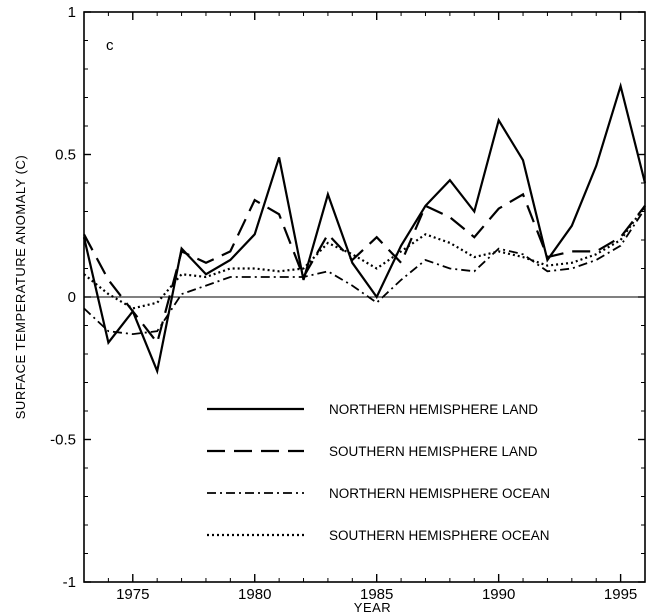 This screenshot has height=616, width=654. I want to click on y-tick-label: 0, so click(72, 297).